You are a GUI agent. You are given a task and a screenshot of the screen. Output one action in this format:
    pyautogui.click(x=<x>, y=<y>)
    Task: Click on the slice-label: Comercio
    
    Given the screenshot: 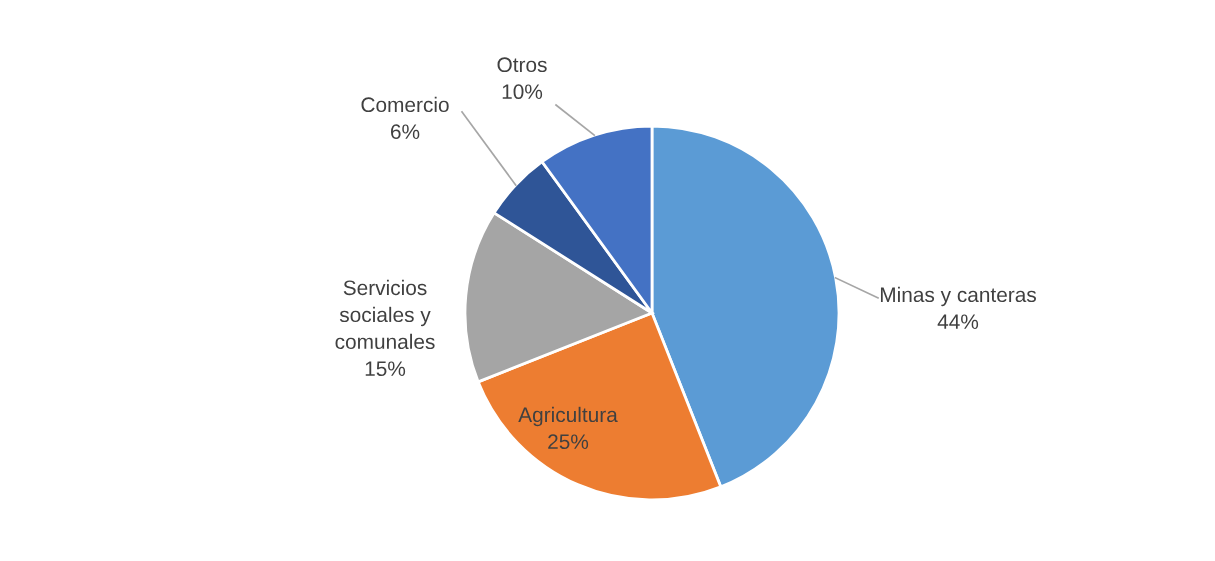 What is the action you would take?
    pyautogui.click(x=405, y=104)
    